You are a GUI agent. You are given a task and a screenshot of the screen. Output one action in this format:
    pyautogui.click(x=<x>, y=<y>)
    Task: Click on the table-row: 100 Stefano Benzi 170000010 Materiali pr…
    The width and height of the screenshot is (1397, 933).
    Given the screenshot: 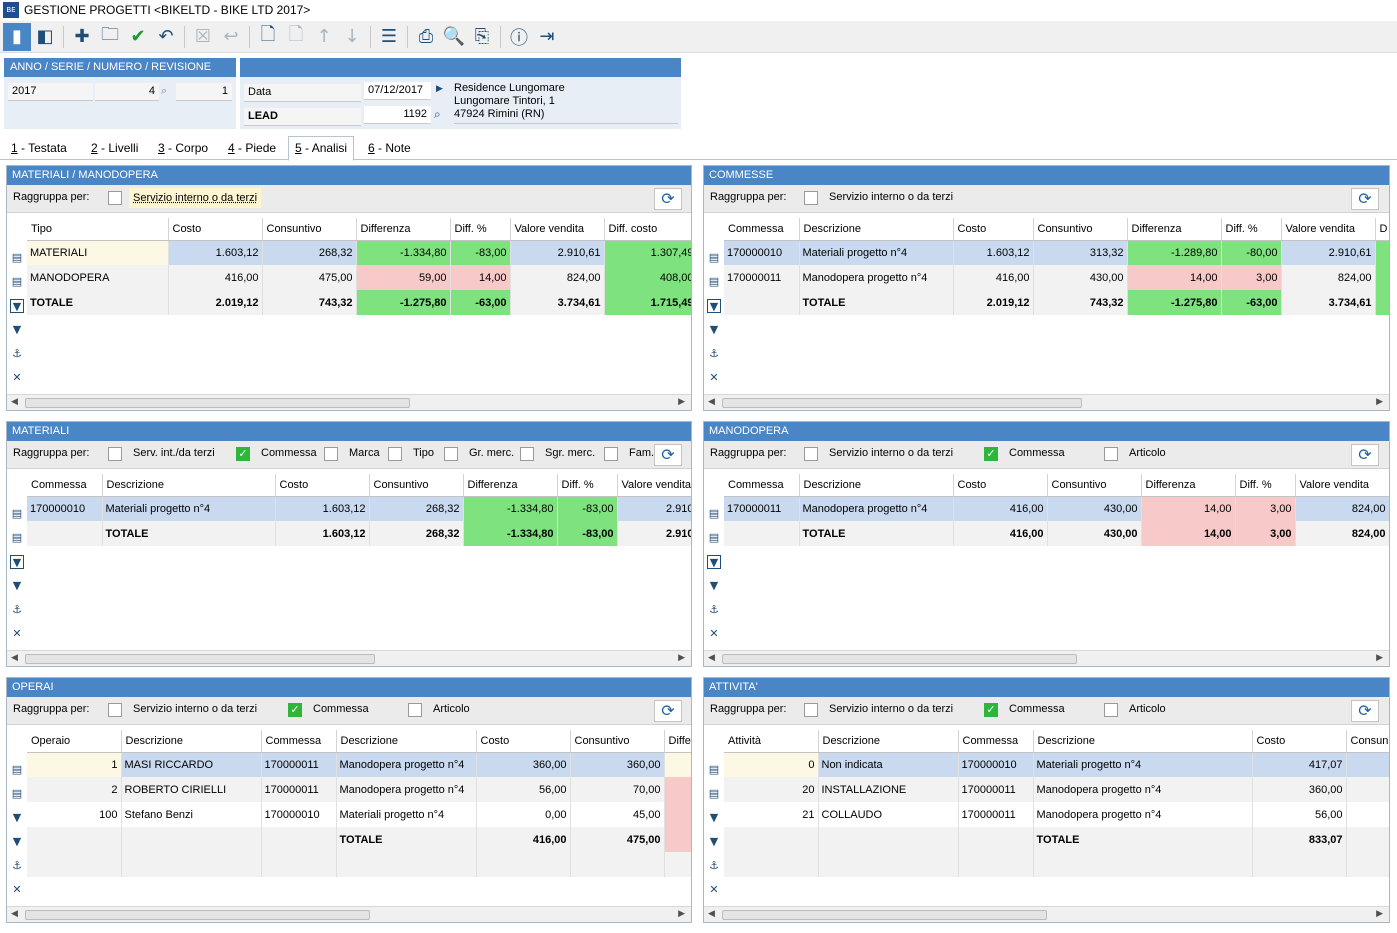 What is the action you would take?
    pyautogui.click(x=359, y=814)
    